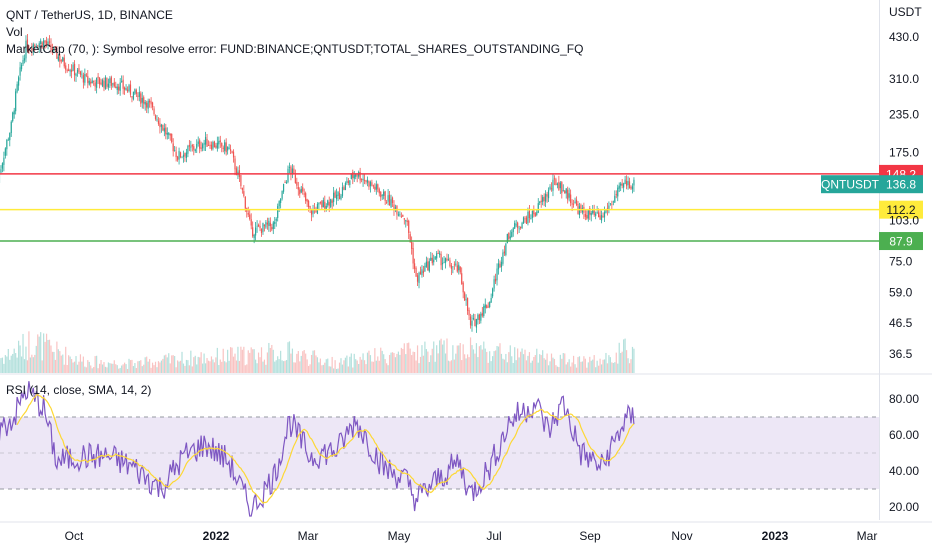 The image size is (932, 550). I want to click on x-tick-label: Oct, so click(74, 536).